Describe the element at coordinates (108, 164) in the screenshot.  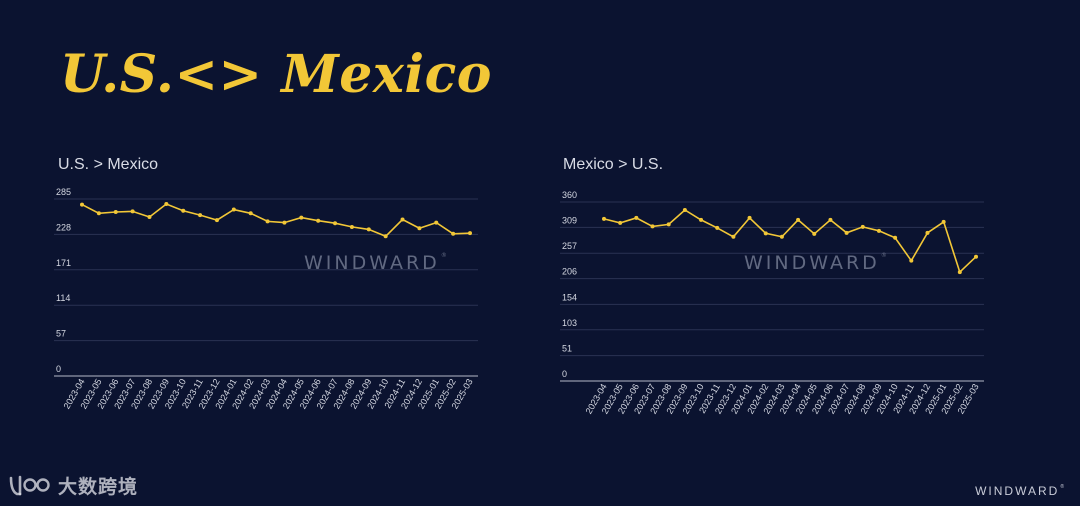
I see `chart-title-us-to-mexico: U.S. > Mexico` at that location.